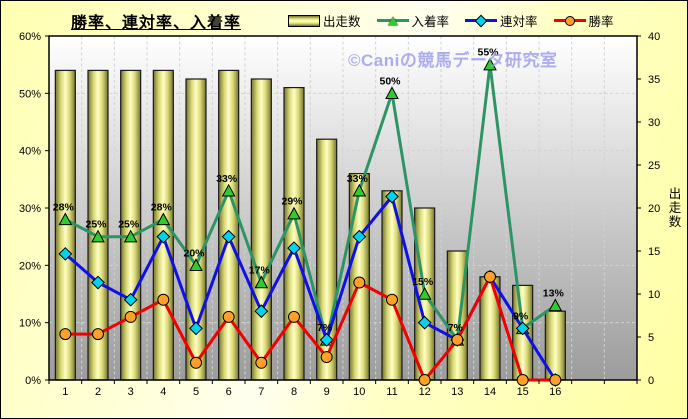 This screenshot has width=688, height=419. Describe the element at coordinates (481, 20) in the screenshot. I see `diamond-line-icon` at that location.